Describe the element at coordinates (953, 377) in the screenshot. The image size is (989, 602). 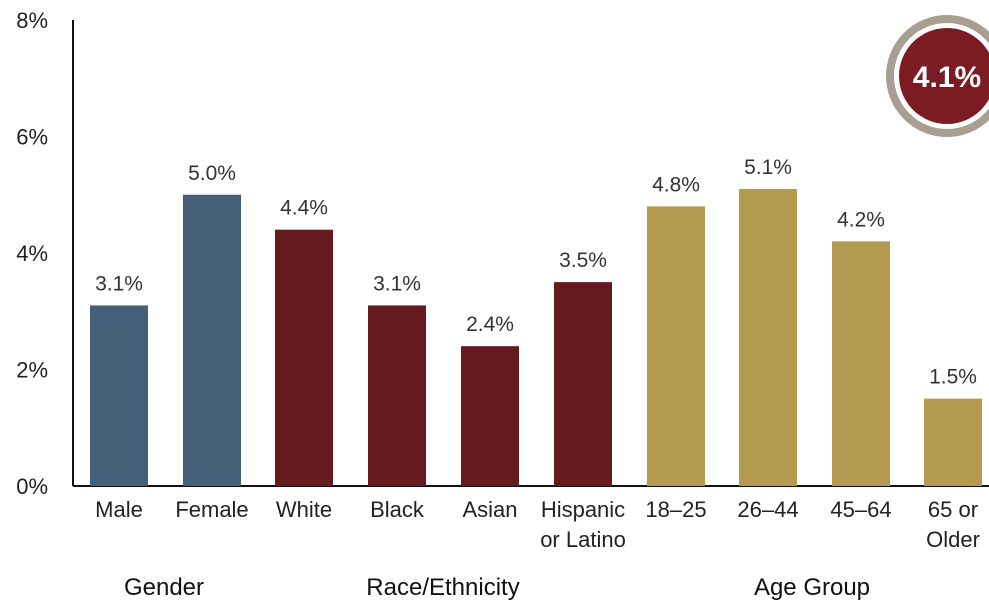
I see `data-label: 1.5%` at that location.